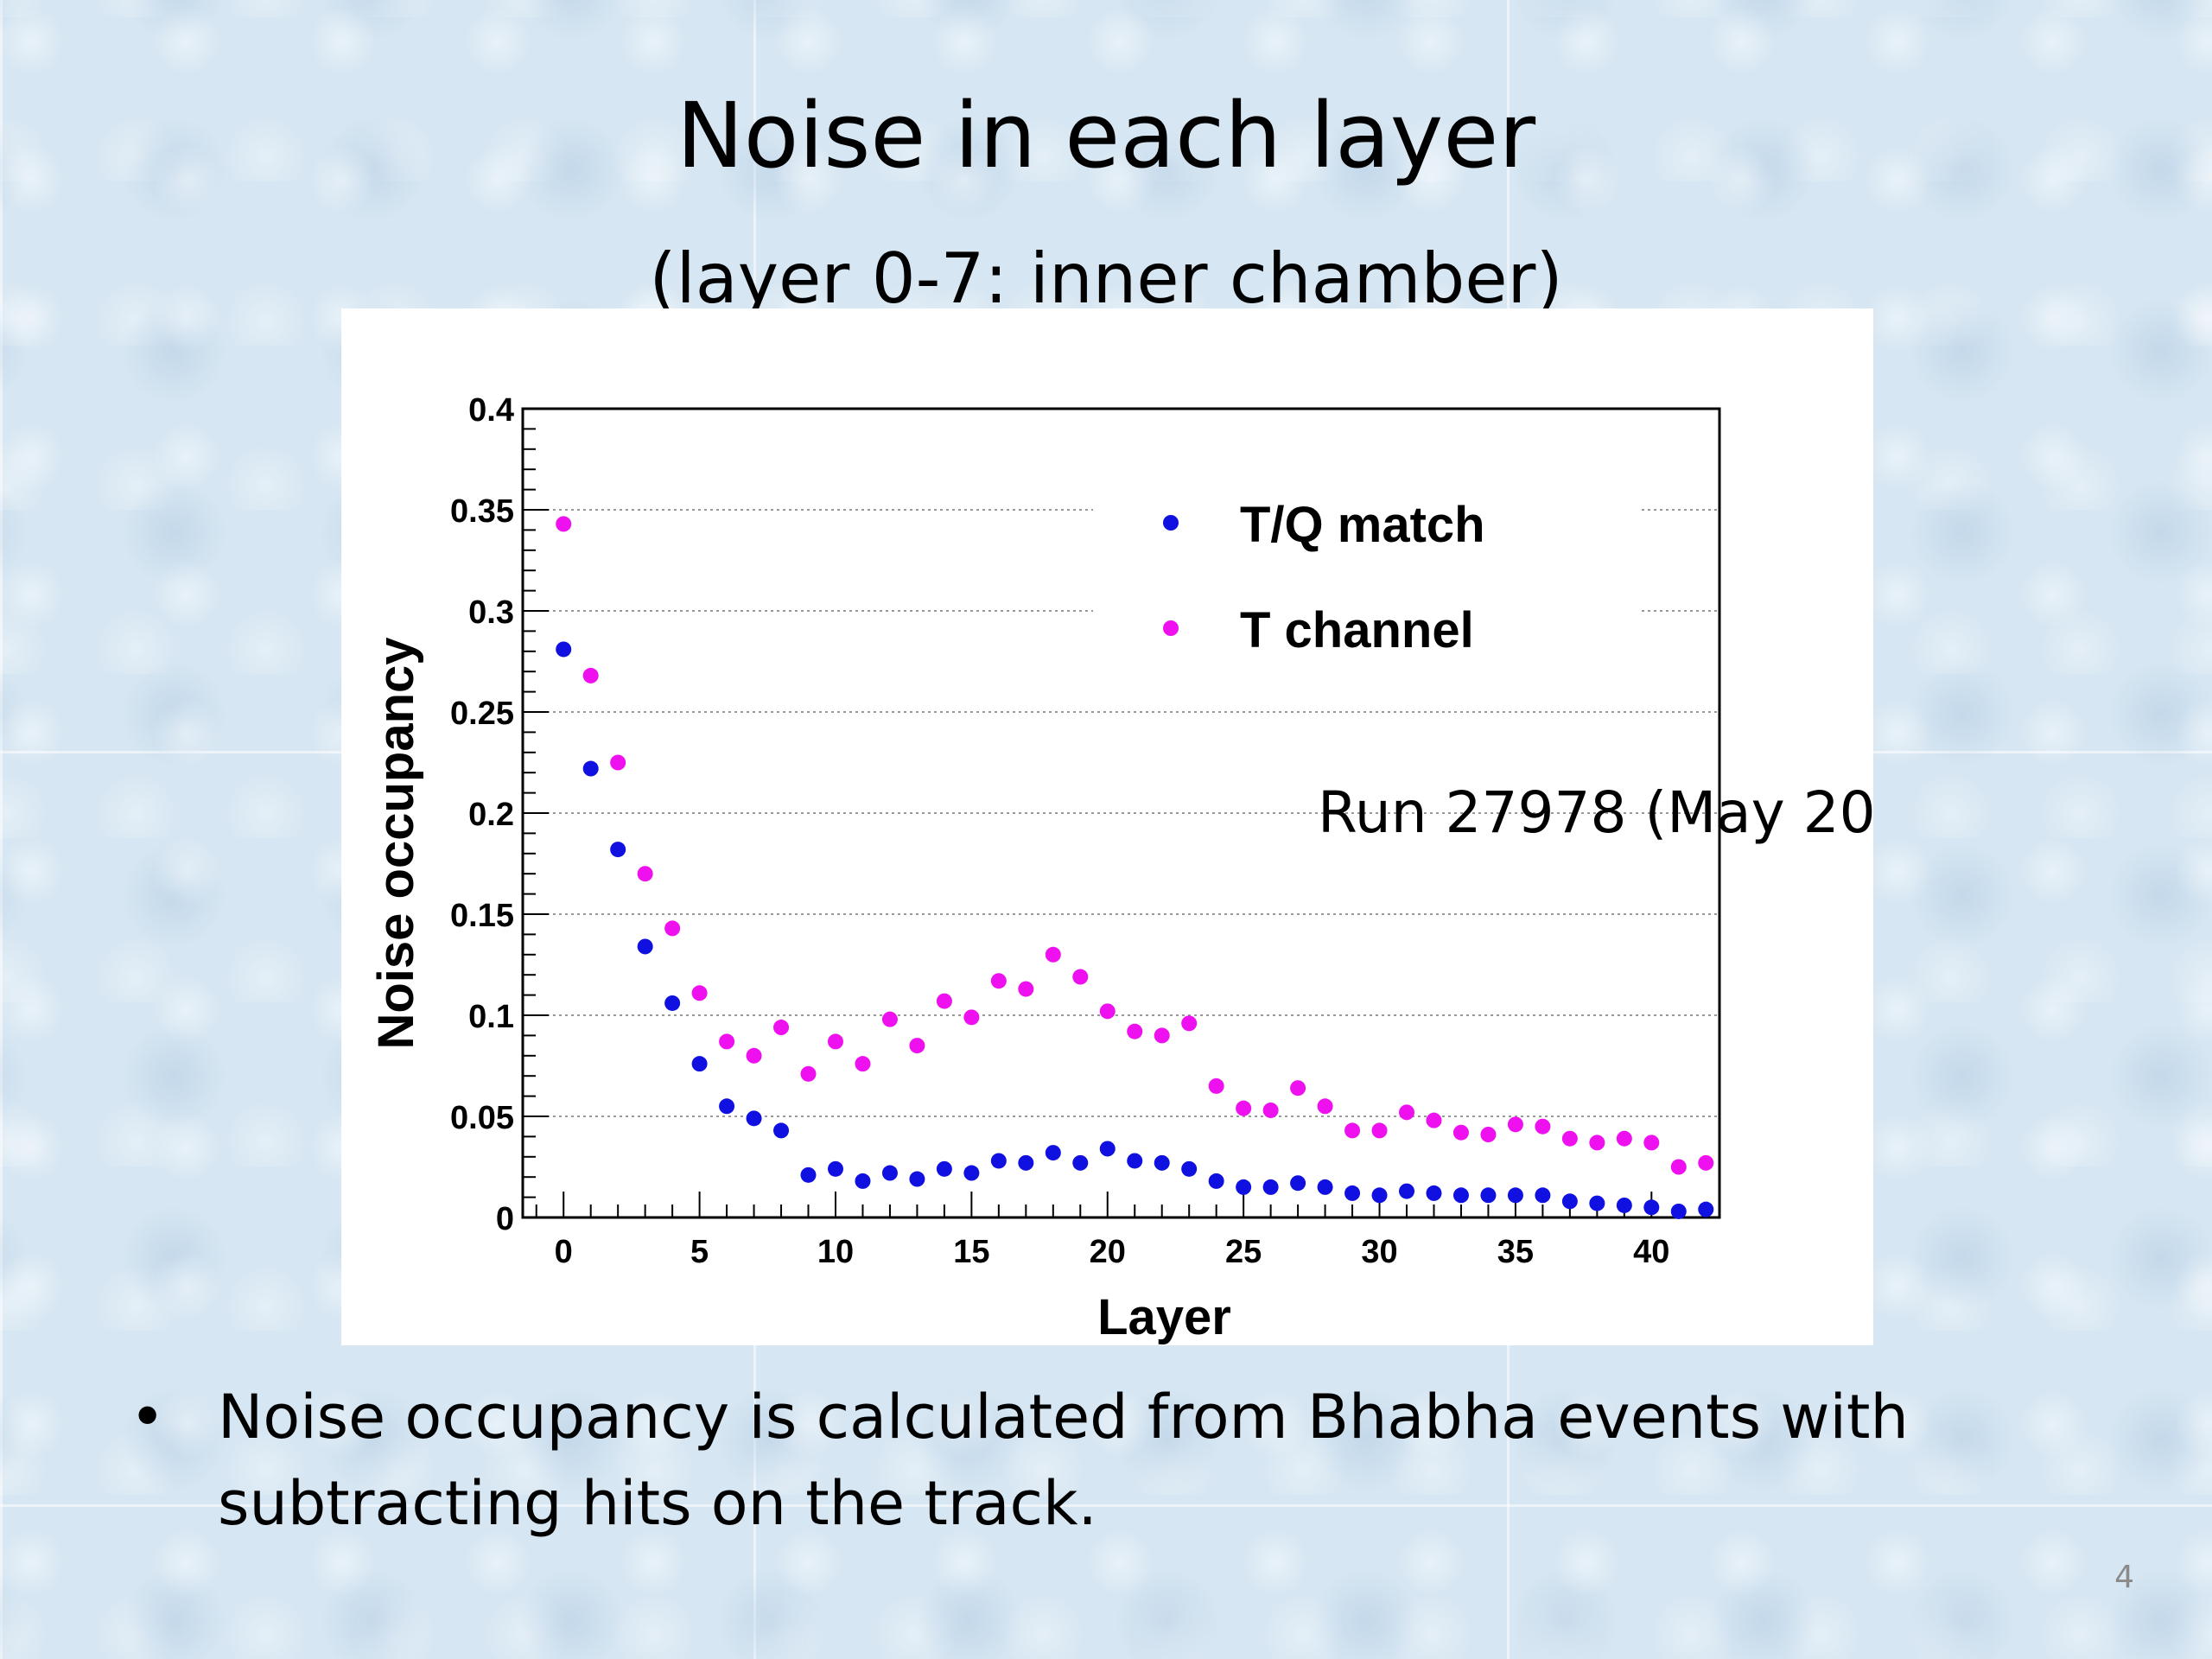 The image size is (2212, 1659). I want to click on legend-label: T/Q match, so click(1362, 525).